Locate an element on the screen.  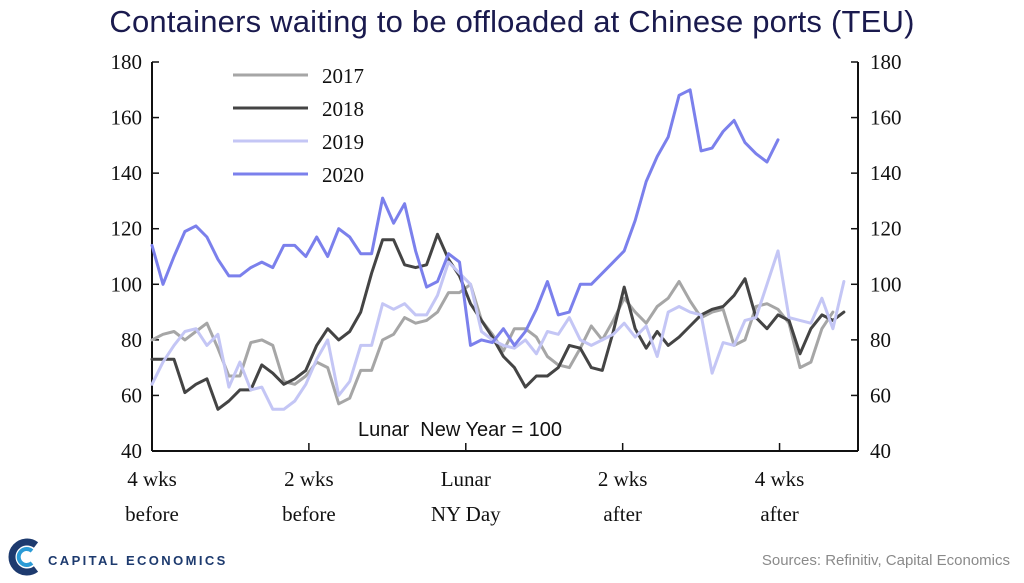
capital-economics-logo-icon is located at coordinates (23, 557).